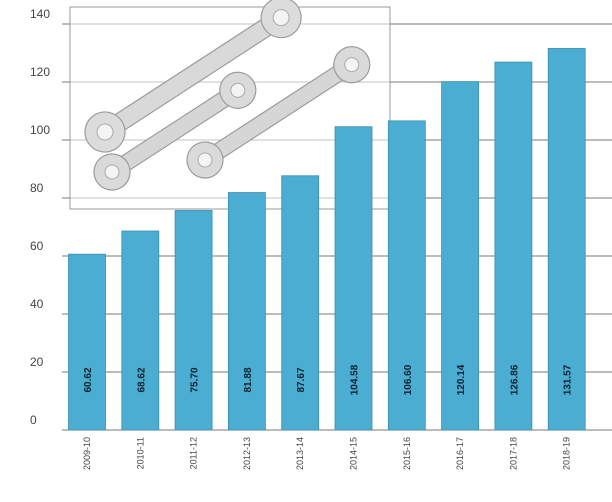 The image size is (612, 502). I want to click on bar-data-label: 60.62, so click(88, 379).